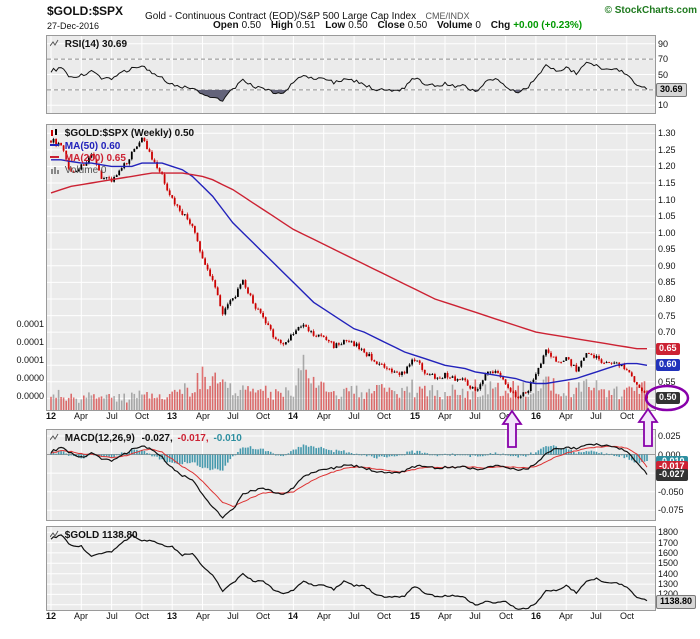 This screenshot has height=639, width=700. What do you see at coordinates (671, 492) in the screenshot?
I see `y-axis-tick: -0.050` at bounding box center [671, 492].